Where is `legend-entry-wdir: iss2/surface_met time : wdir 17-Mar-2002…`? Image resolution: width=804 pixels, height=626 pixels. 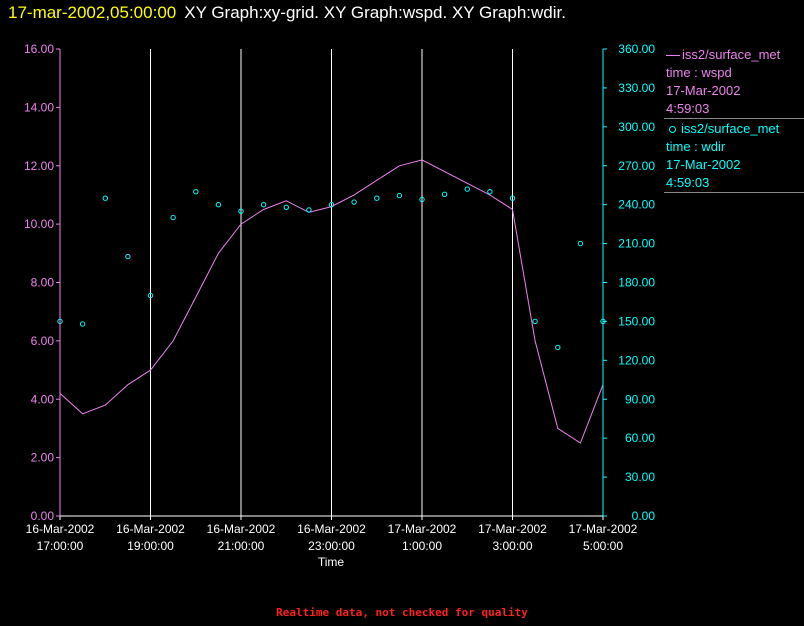 legend-entry-wdir: iss2/surface_met time : wdir 17-Mar-2002… is located at coordinates (734, 156).